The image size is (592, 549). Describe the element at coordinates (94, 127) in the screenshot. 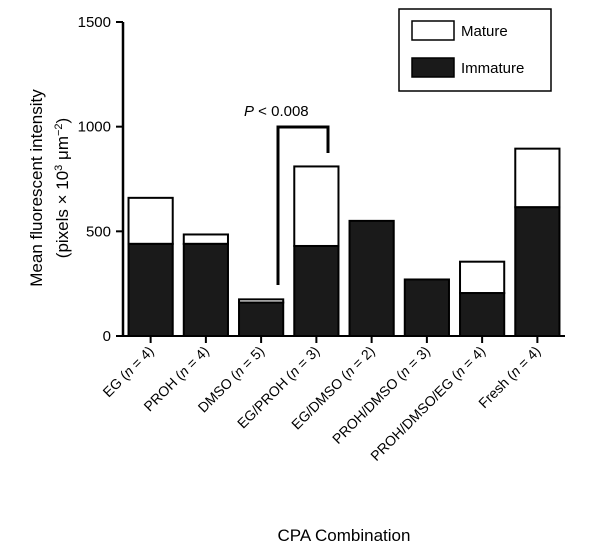

I see `y-tick-label: 1000` at that location.